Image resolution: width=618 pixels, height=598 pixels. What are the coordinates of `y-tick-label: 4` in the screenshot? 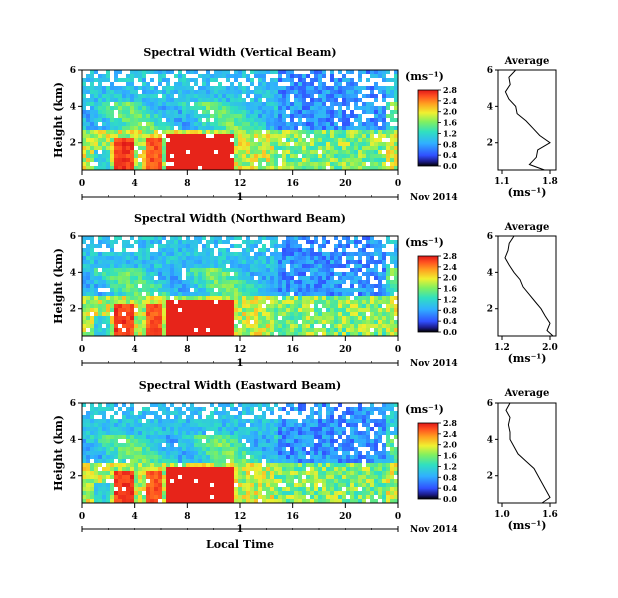 It's located at (73, 273).